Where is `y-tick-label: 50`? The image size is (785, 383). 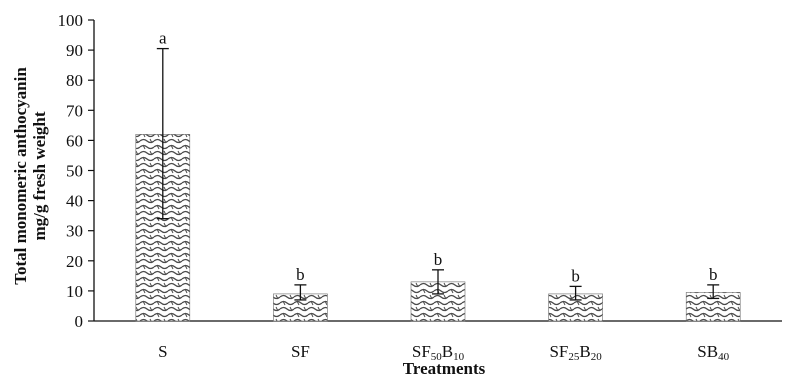 y-tick-label: 50 is located at coordinates (74, 171).